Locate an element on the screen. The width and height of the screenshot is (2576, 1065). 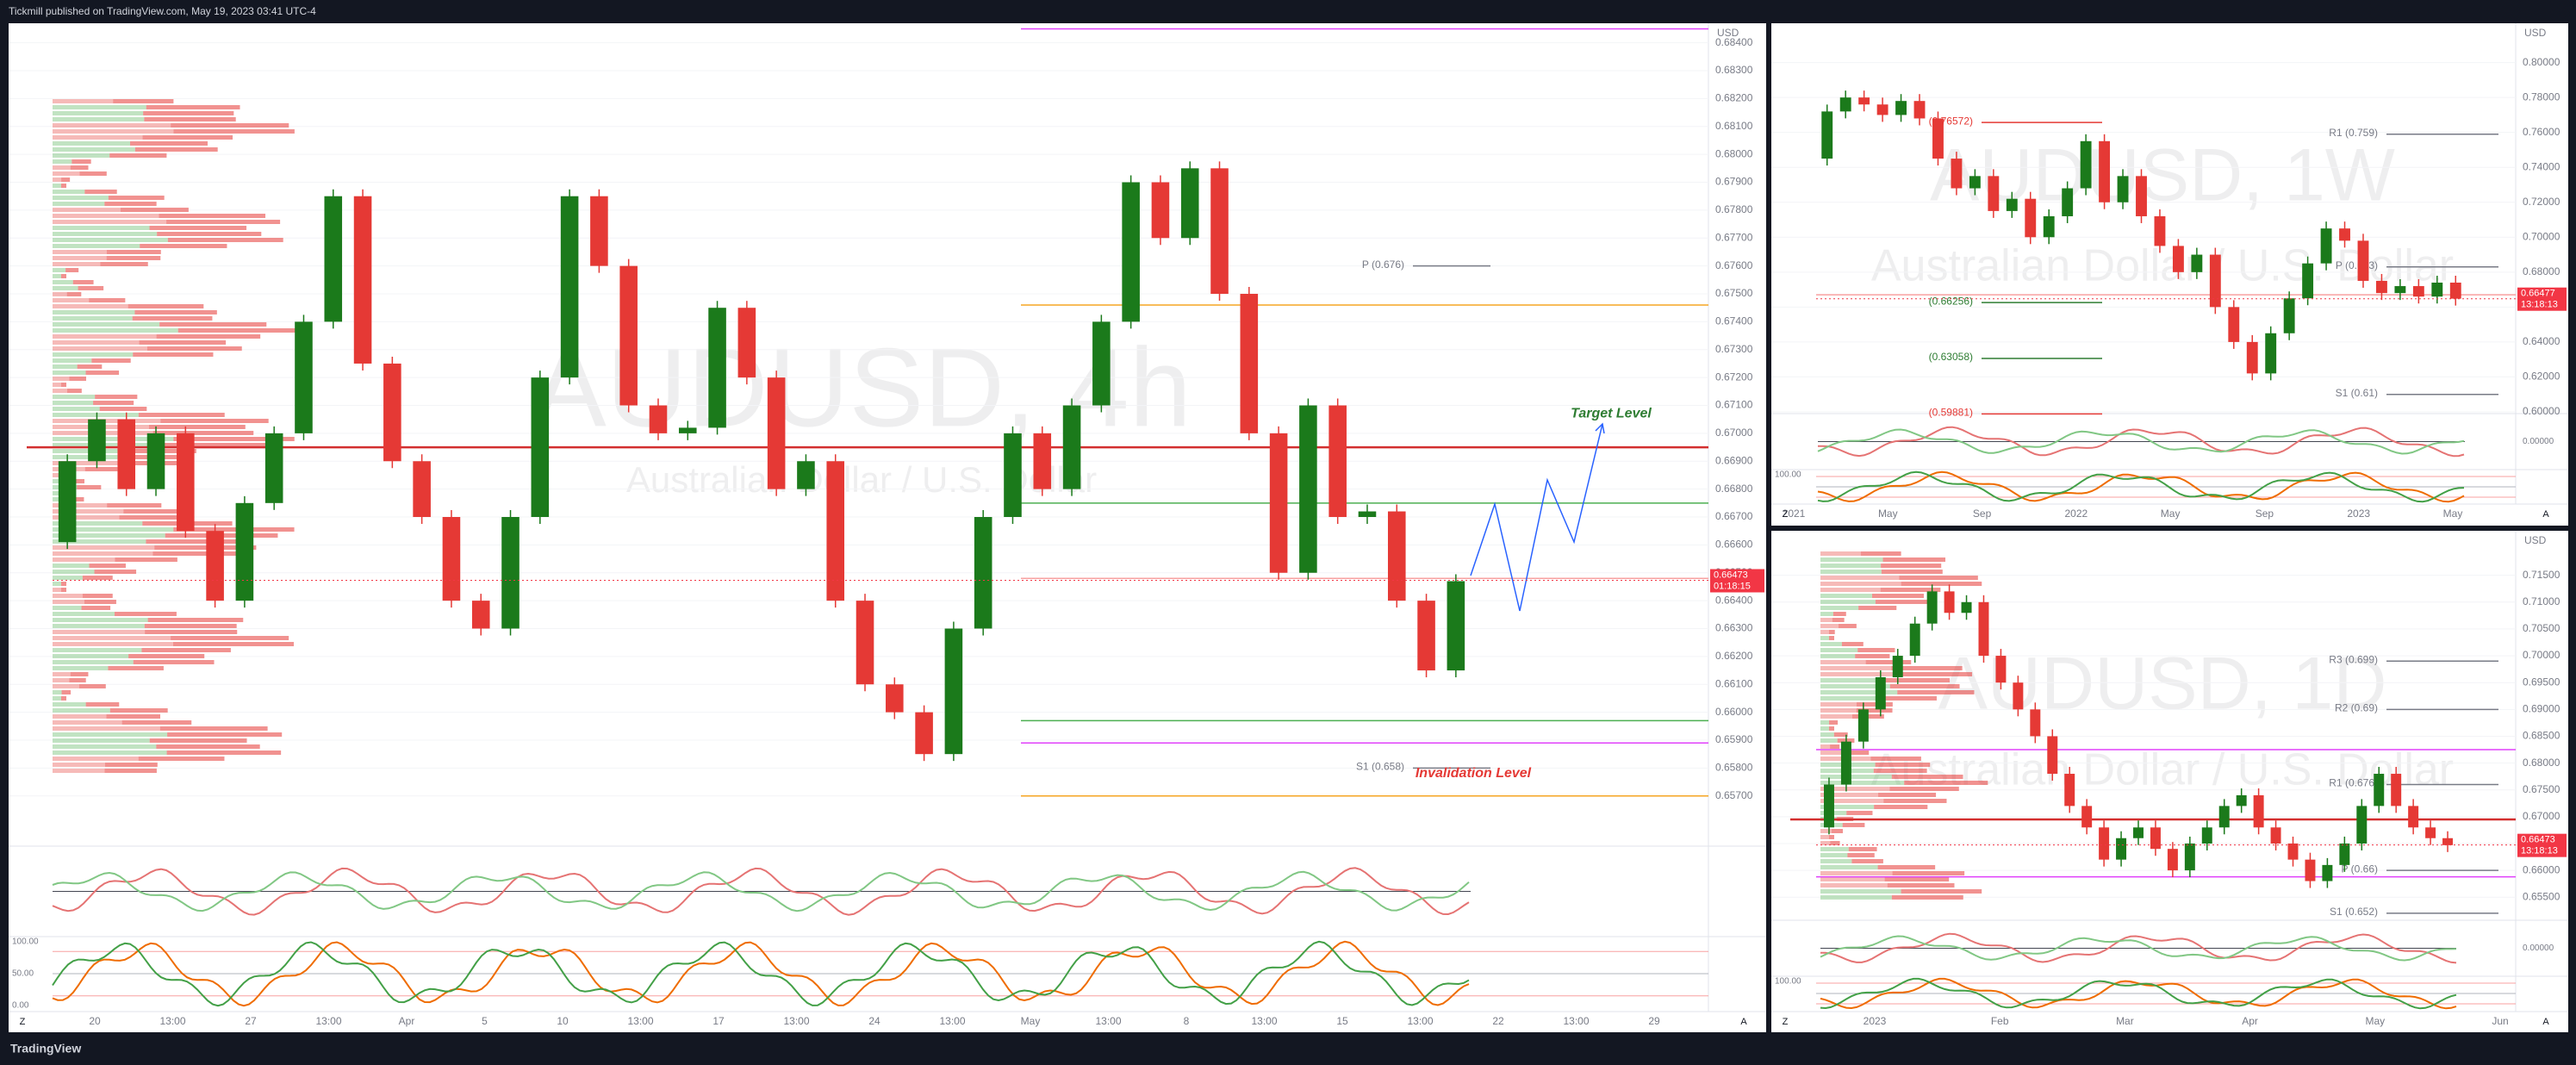
last-price-badge is located at coordinates (2542, 845).